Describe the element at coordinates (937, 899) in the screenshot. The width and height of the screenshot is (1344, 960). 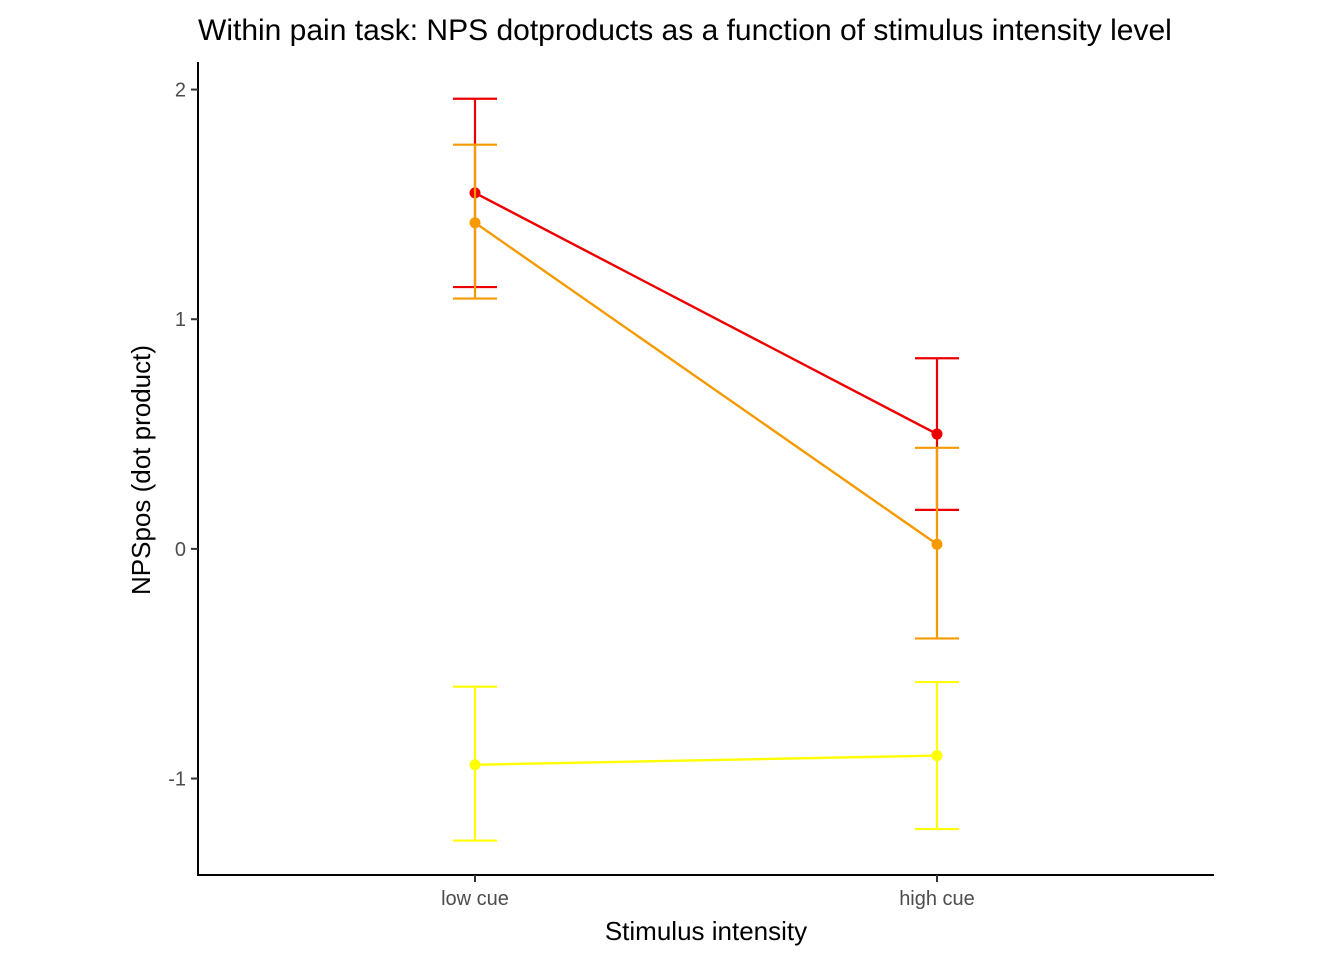
I see `x-tick-label: high cue` at that location.